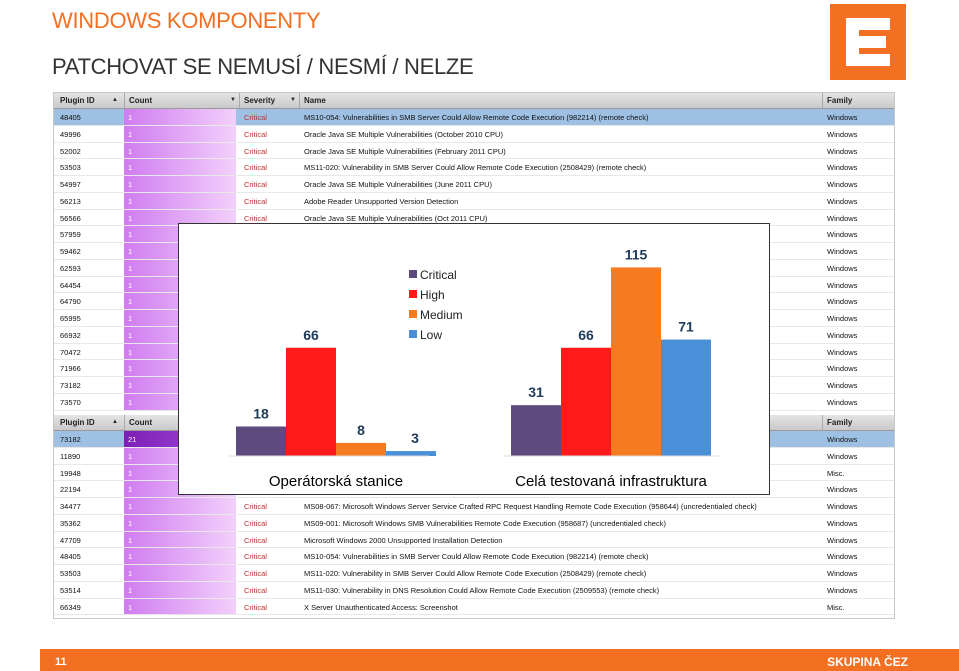  I want to click on plugin-id: 66932, so click(70, 335).